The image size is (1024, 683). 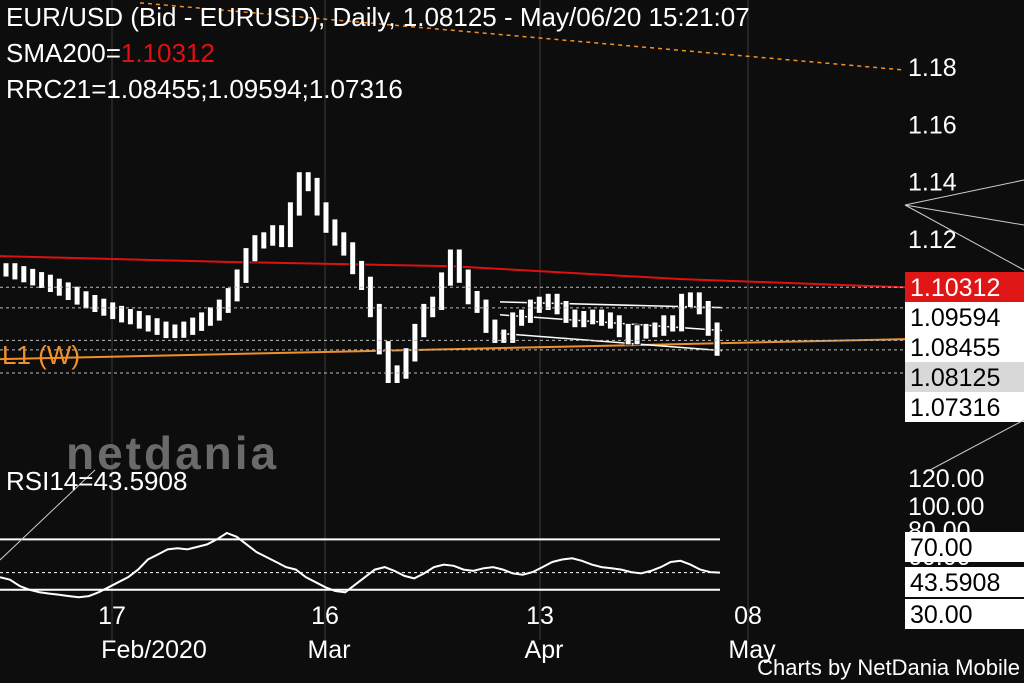 What do you see at coordinates (611, 342) in the screenshot?
I see `channel-low` at bounding box center [611, 342].